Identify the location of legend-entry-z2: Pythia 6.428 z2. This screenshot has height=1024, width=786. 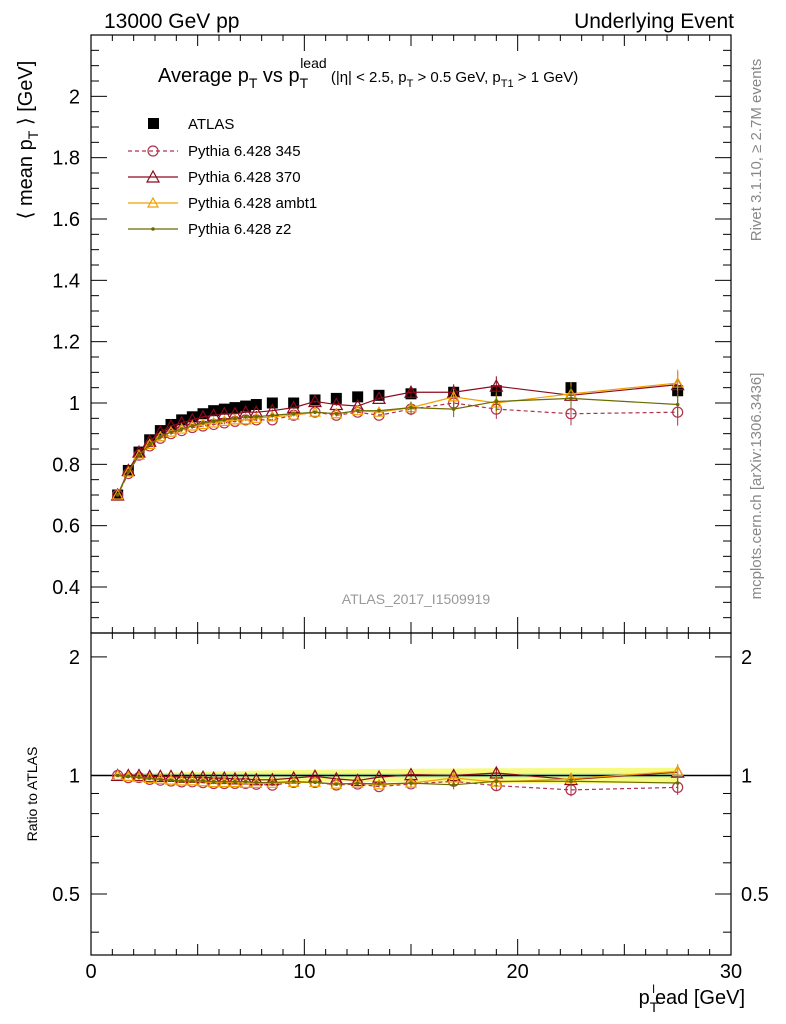
(209, 229).